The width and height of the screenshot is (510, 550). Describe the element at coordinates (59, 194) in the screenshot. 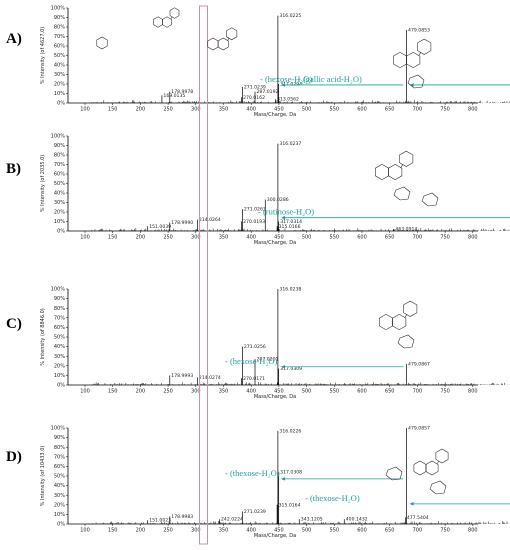

I see `y-tick-label: 40%` at that location.